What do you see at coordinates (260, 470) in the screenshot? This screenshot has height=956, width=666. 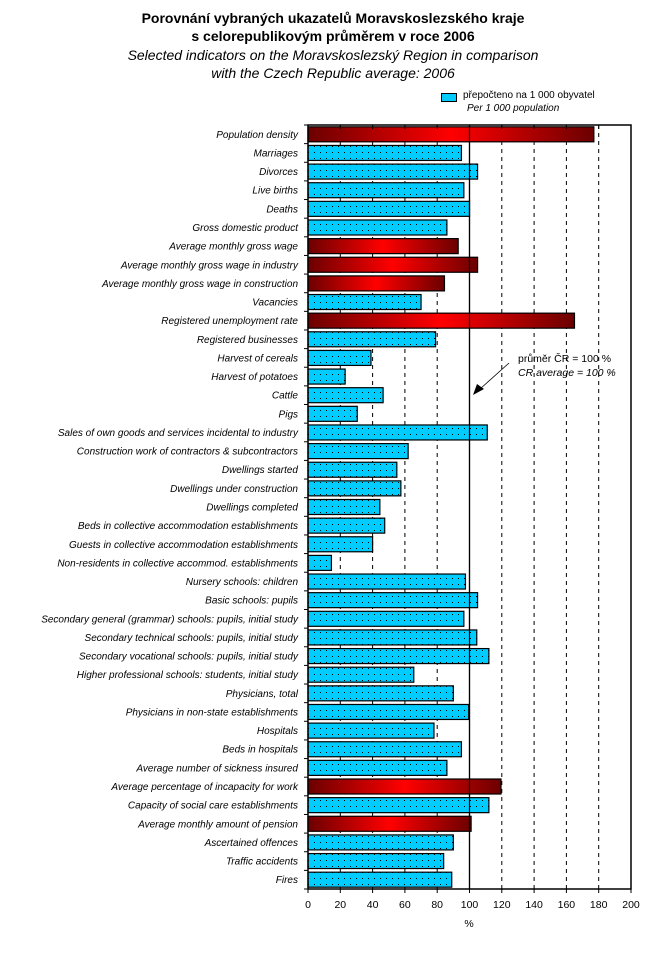 I see `category-label: Dwellings started` at bounding box center [260, 470].